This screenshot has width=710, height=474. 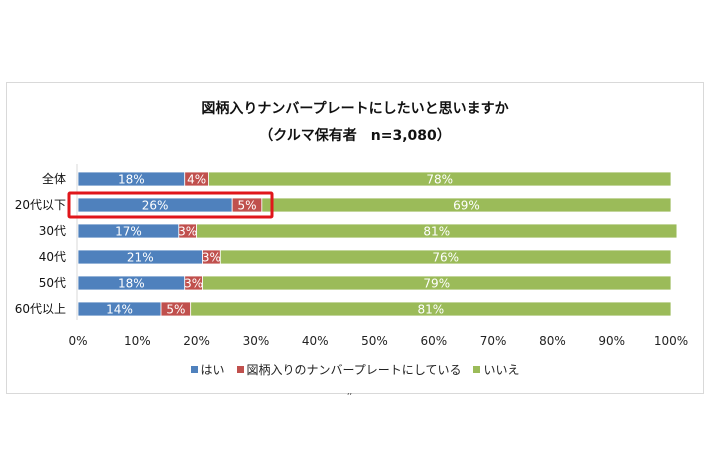 I want to click on category-label: 50代, so click(x=52, y=283).